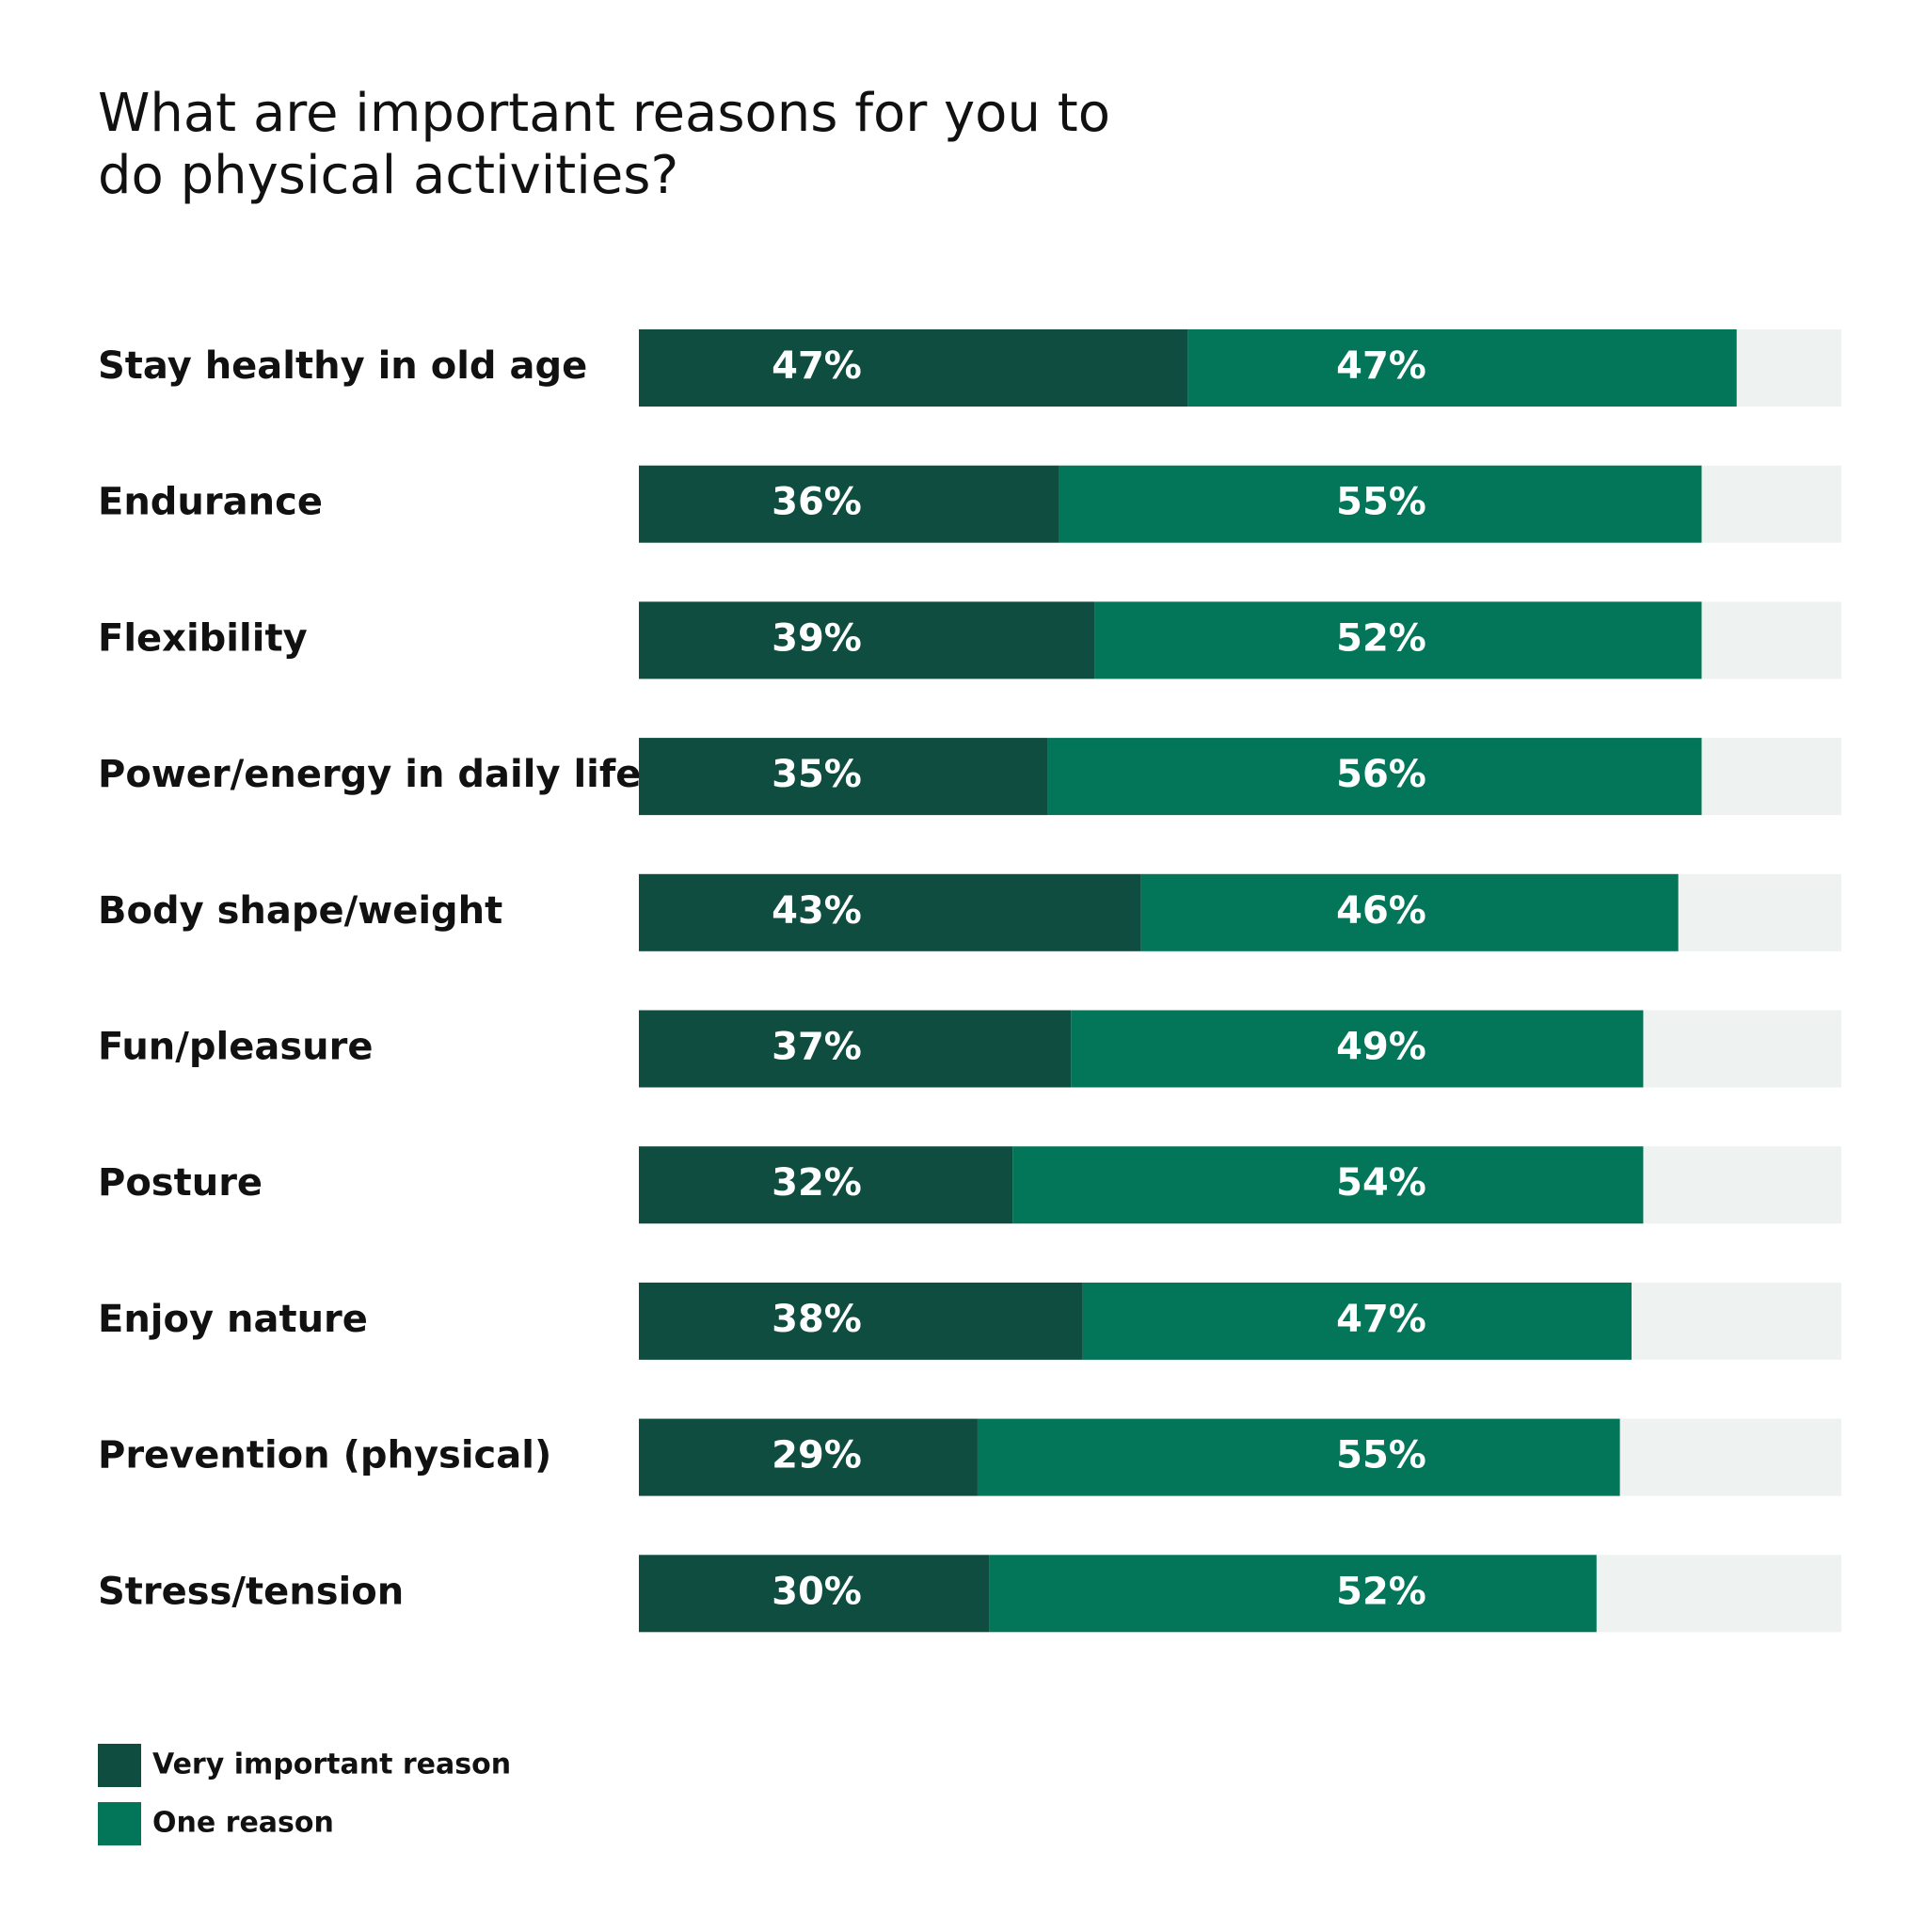 This screenshot has width=1927, height=1932. What do you see at coordinates (817, 1047) in the screenshot?
I see `value-label: 37%` at bounding box center [817, 1047].